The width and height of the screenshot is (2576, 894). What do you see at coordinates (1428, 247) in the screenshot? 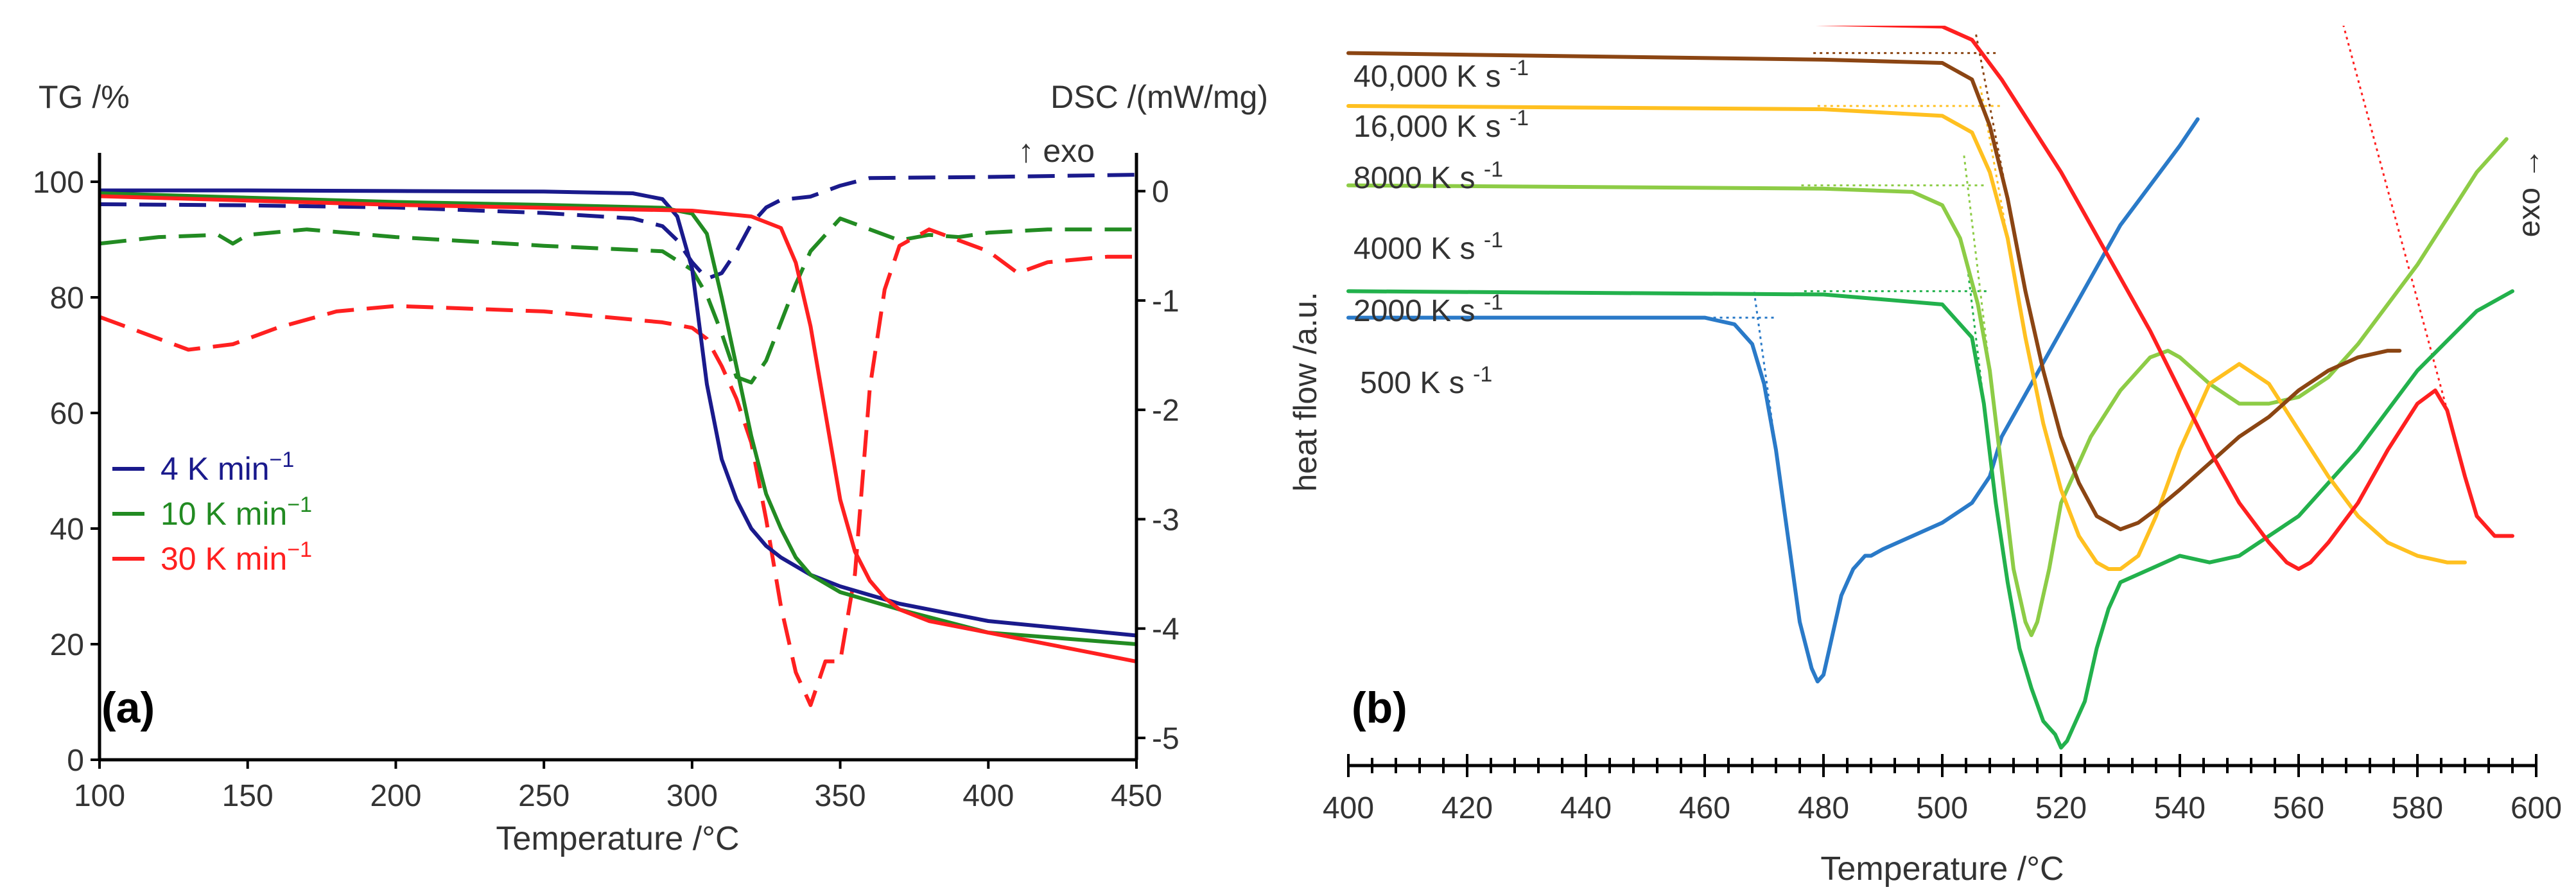
I see `curve-label-4000-k-s: 4000 K s -1` at bounding box center [1428, 247].